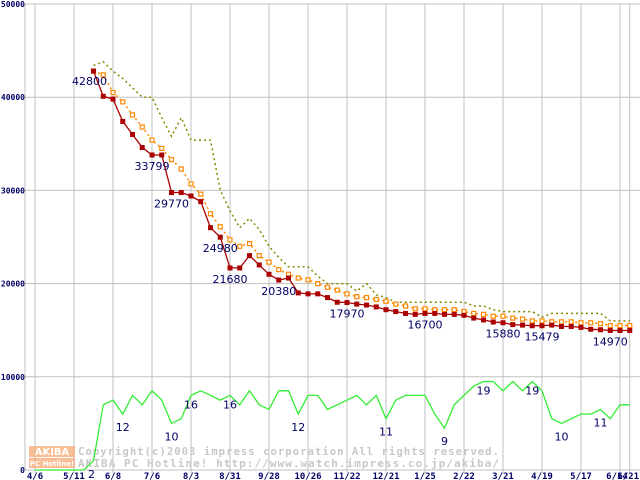 Image resolution: width=640 pixels, height=480 pixels. I want to click on x-tick-label: 11/22, so click(346, 476).